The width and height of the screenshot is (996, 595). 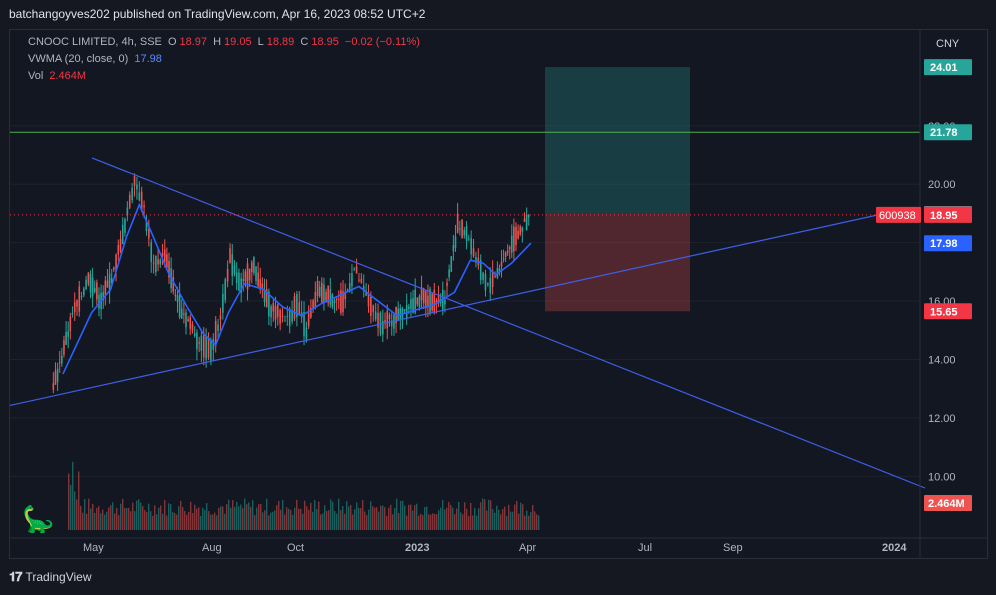 I want to click on y-tick-label: 12.00, so click(x=942, y=419).